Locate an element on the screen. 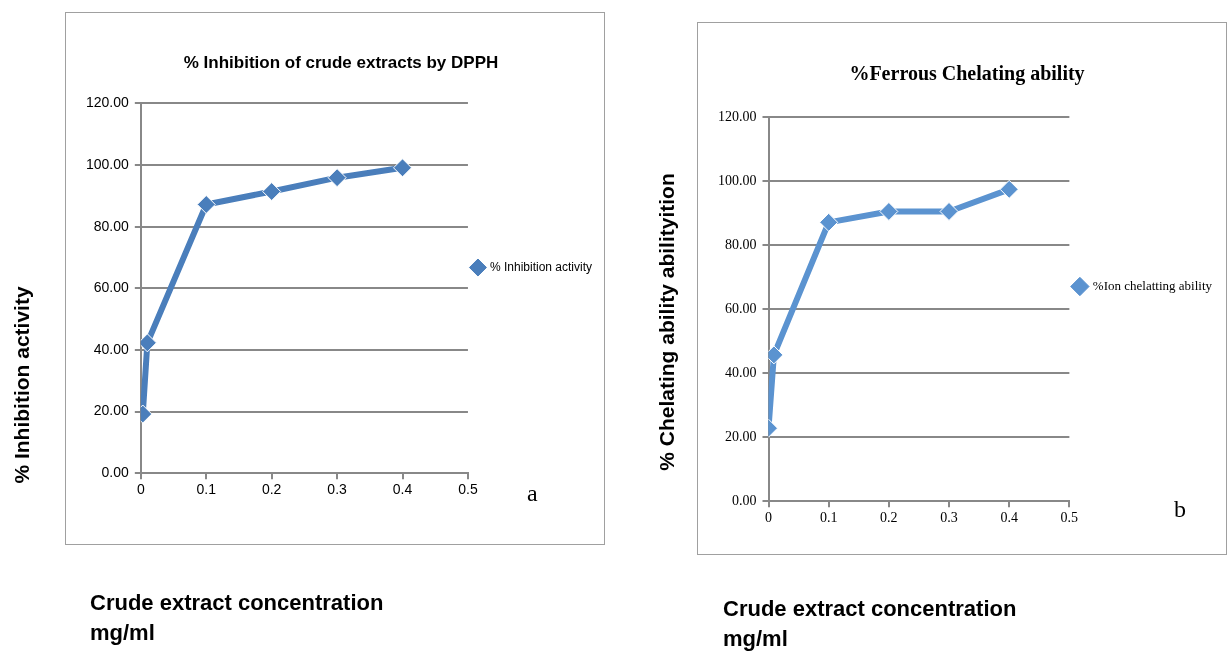  y-axis-title: % Chelating ability abilityition is located at coordinates (667, 322).